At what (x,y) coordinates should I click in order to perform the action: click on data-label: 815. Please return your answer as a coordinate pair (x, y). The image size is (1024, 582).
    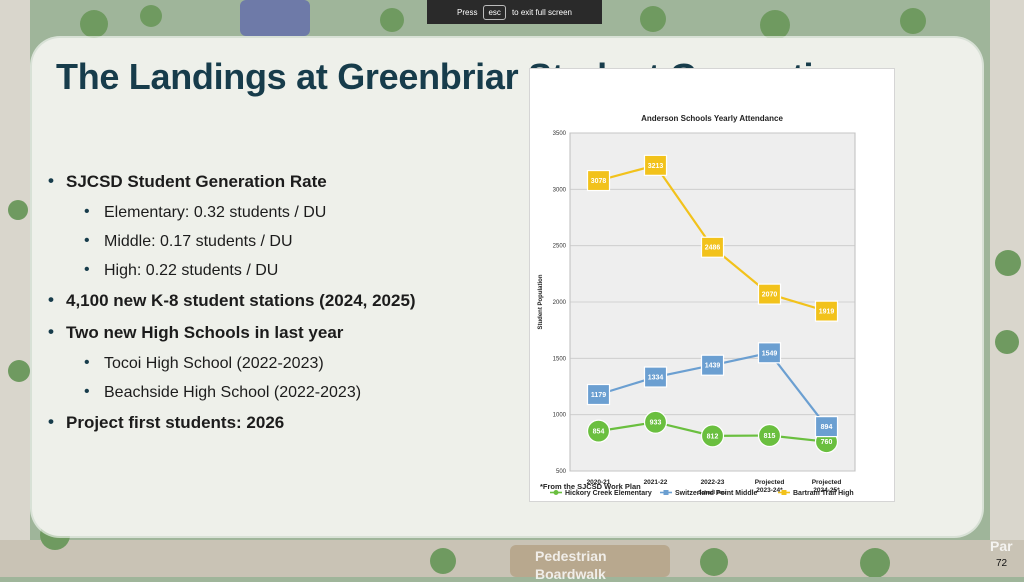
    Looking at the image, I should click on (770, 436).